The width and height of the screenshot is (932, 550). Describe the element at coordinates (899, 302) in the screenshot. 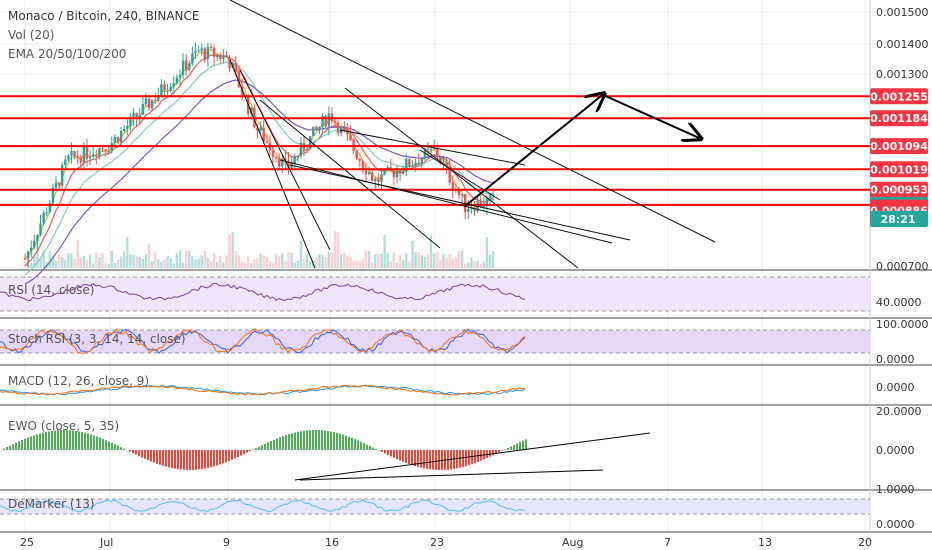

I see `rsi-value: 40.0000` at that location.